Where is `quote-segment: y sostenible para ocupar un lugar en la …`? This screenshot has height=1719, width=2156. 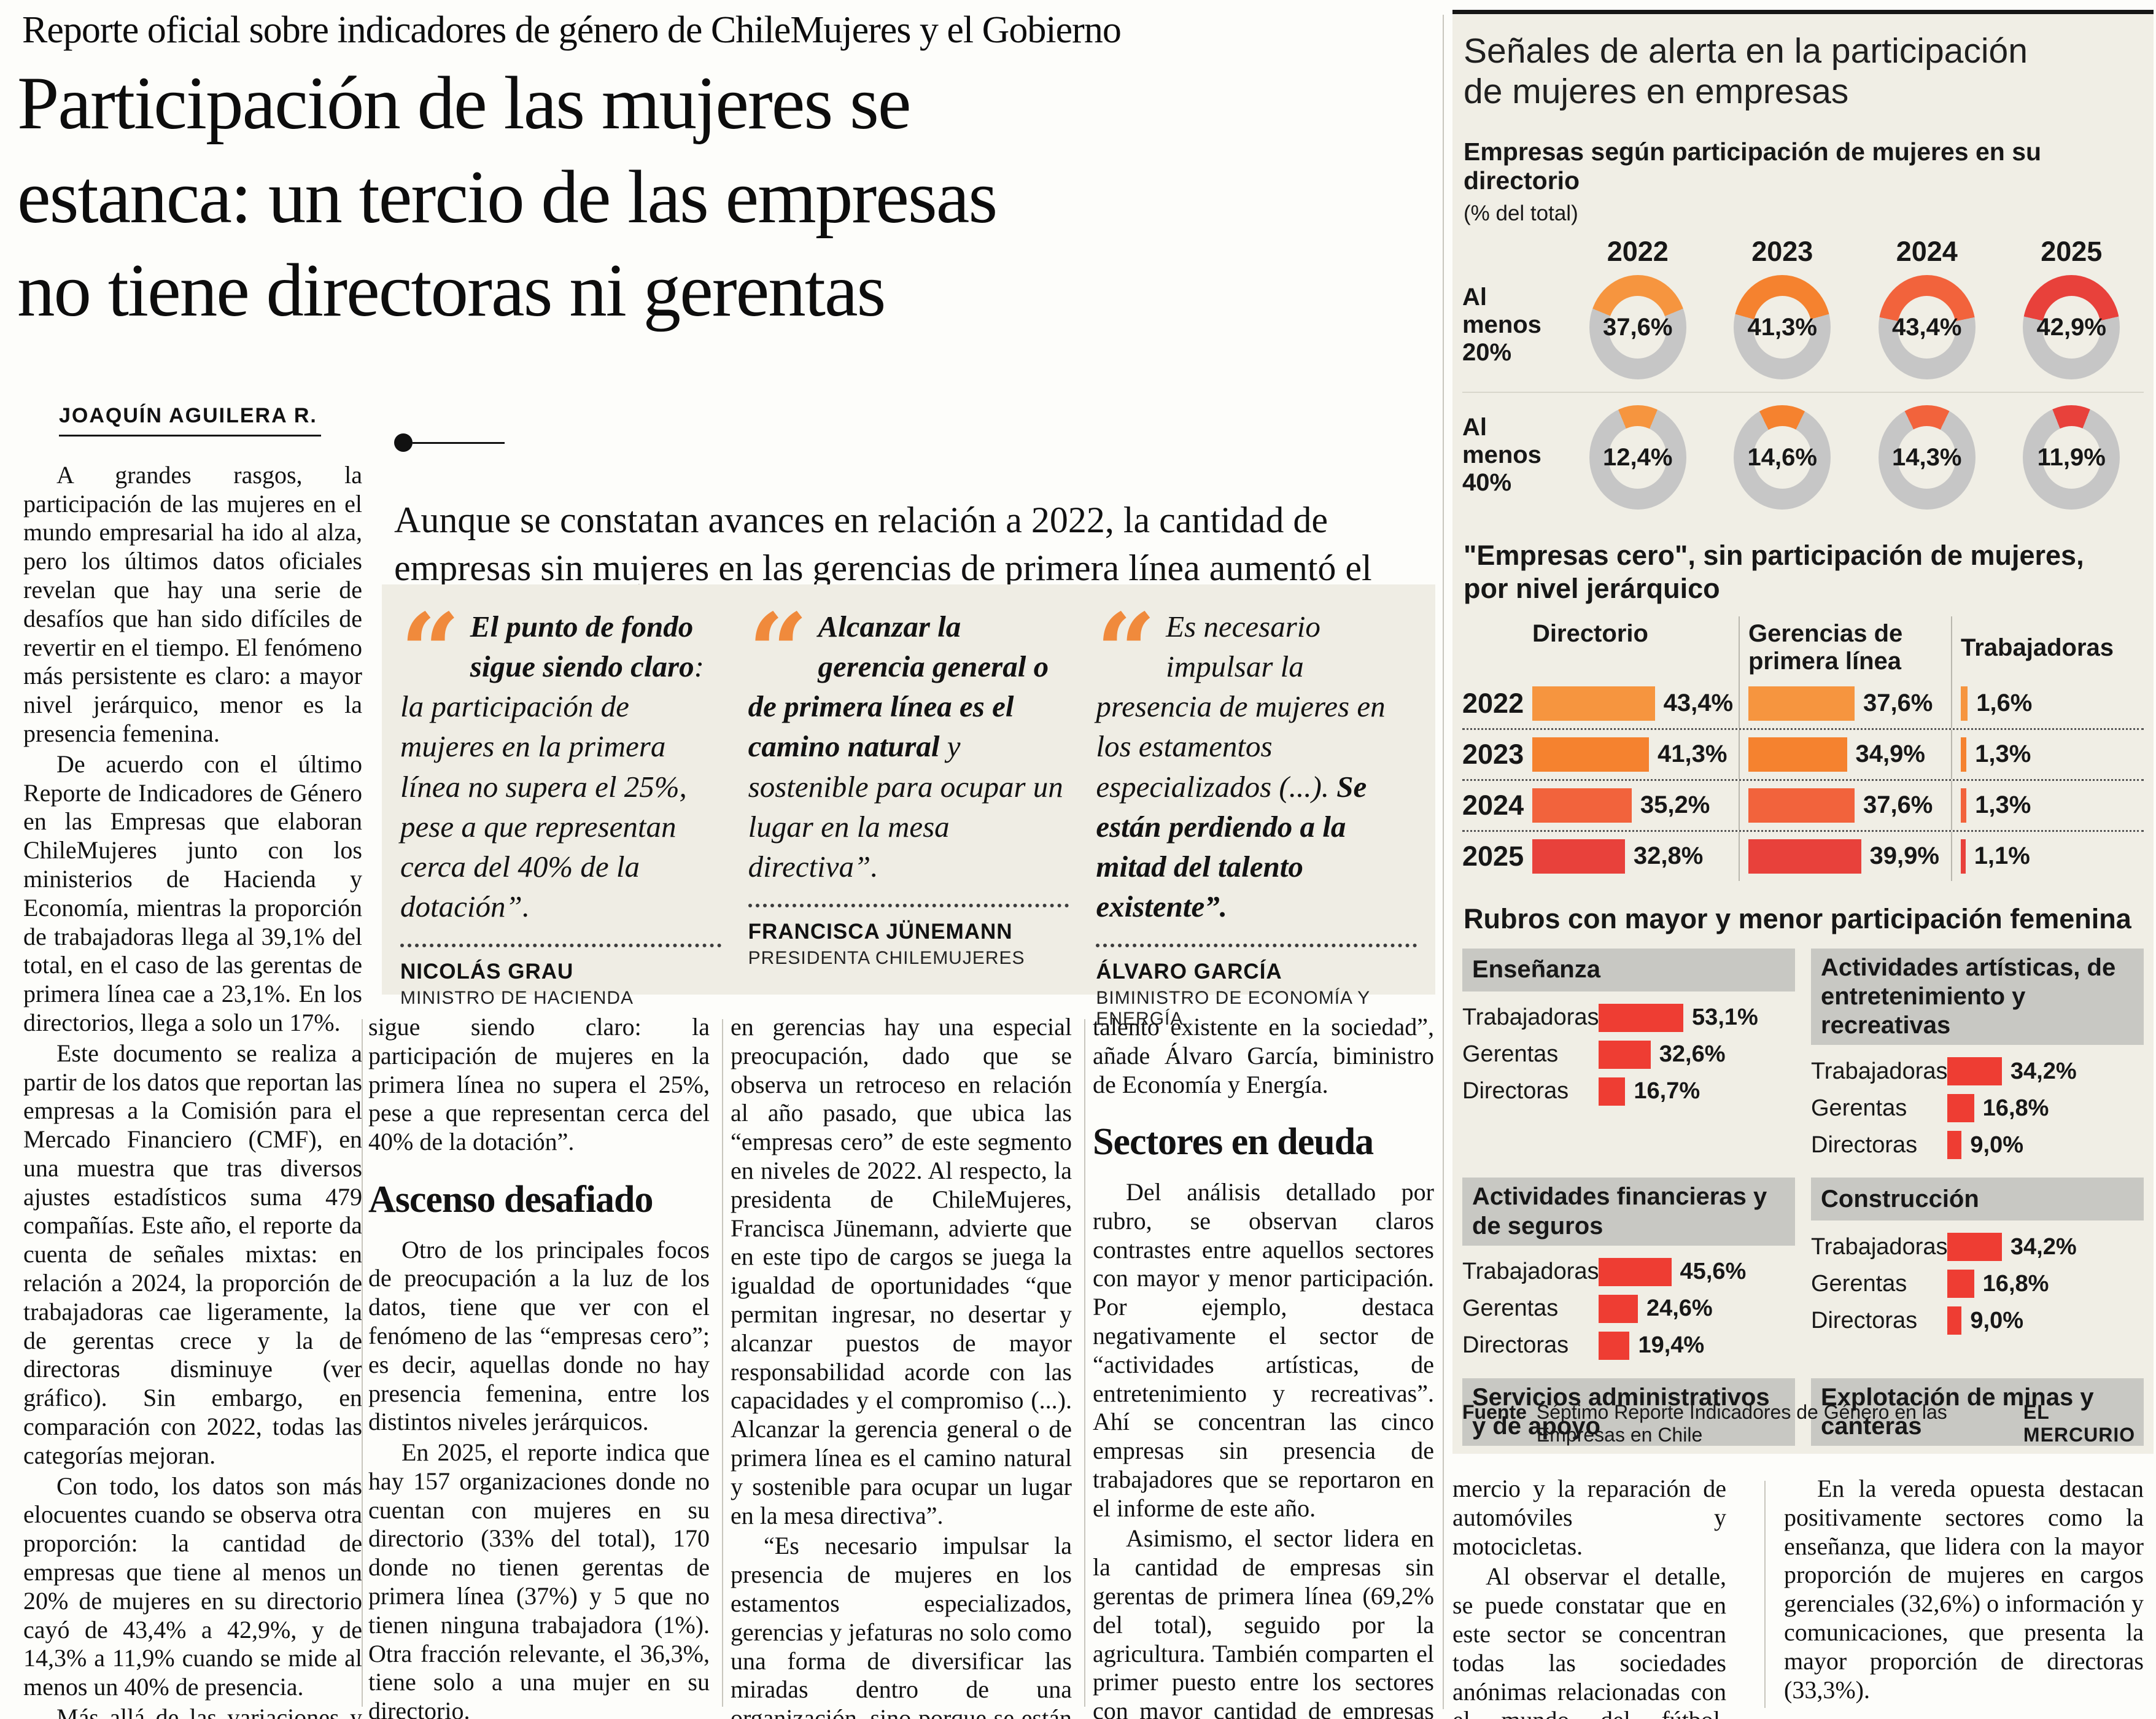
quote-segment: y sostenible para ocupar un lugar en la … is located at coordinates (905, 806).